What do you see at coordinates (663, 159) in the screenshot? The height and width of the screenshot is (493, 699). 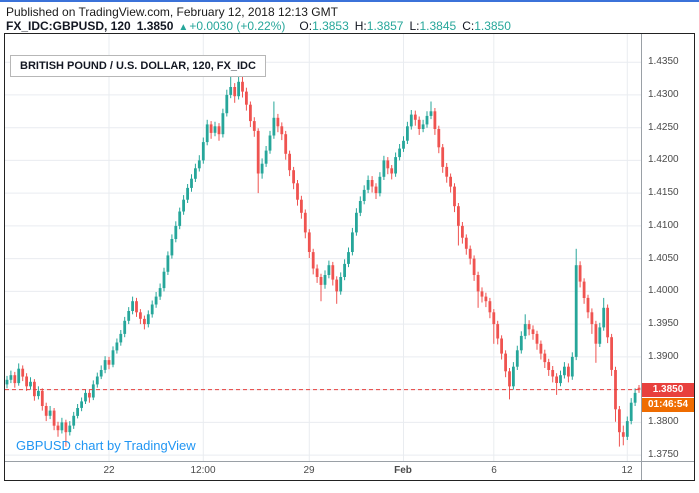 I see `price-tick: 1.4200` at bounding box center [663, 159].